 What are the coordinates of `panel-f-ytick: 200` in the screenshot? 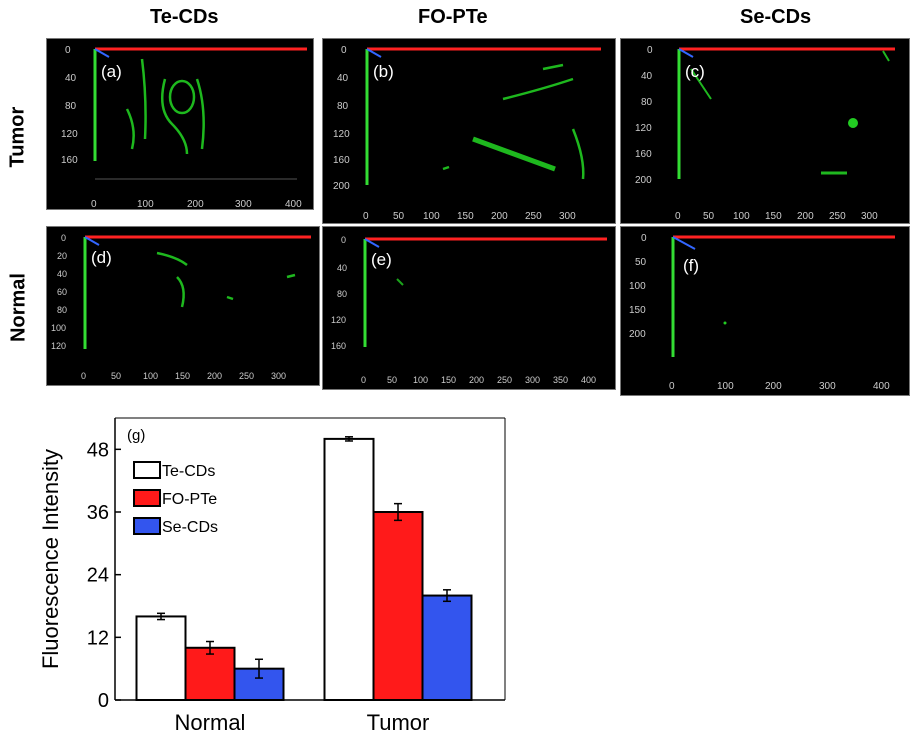 It's located at (637, 334).